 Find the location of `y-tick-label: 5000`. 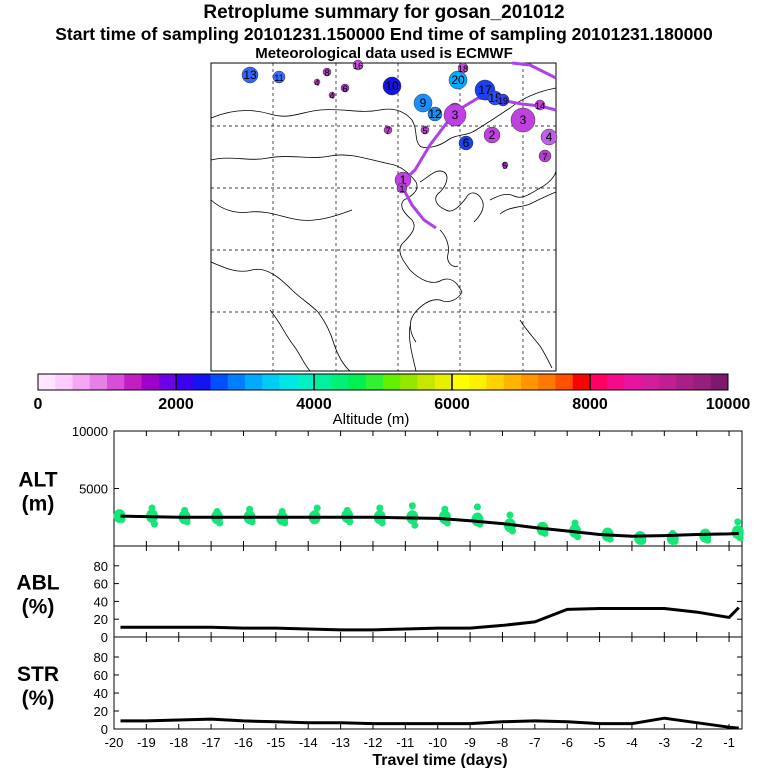

y-tick-label: 5000 is located at coordinates (93, 489).